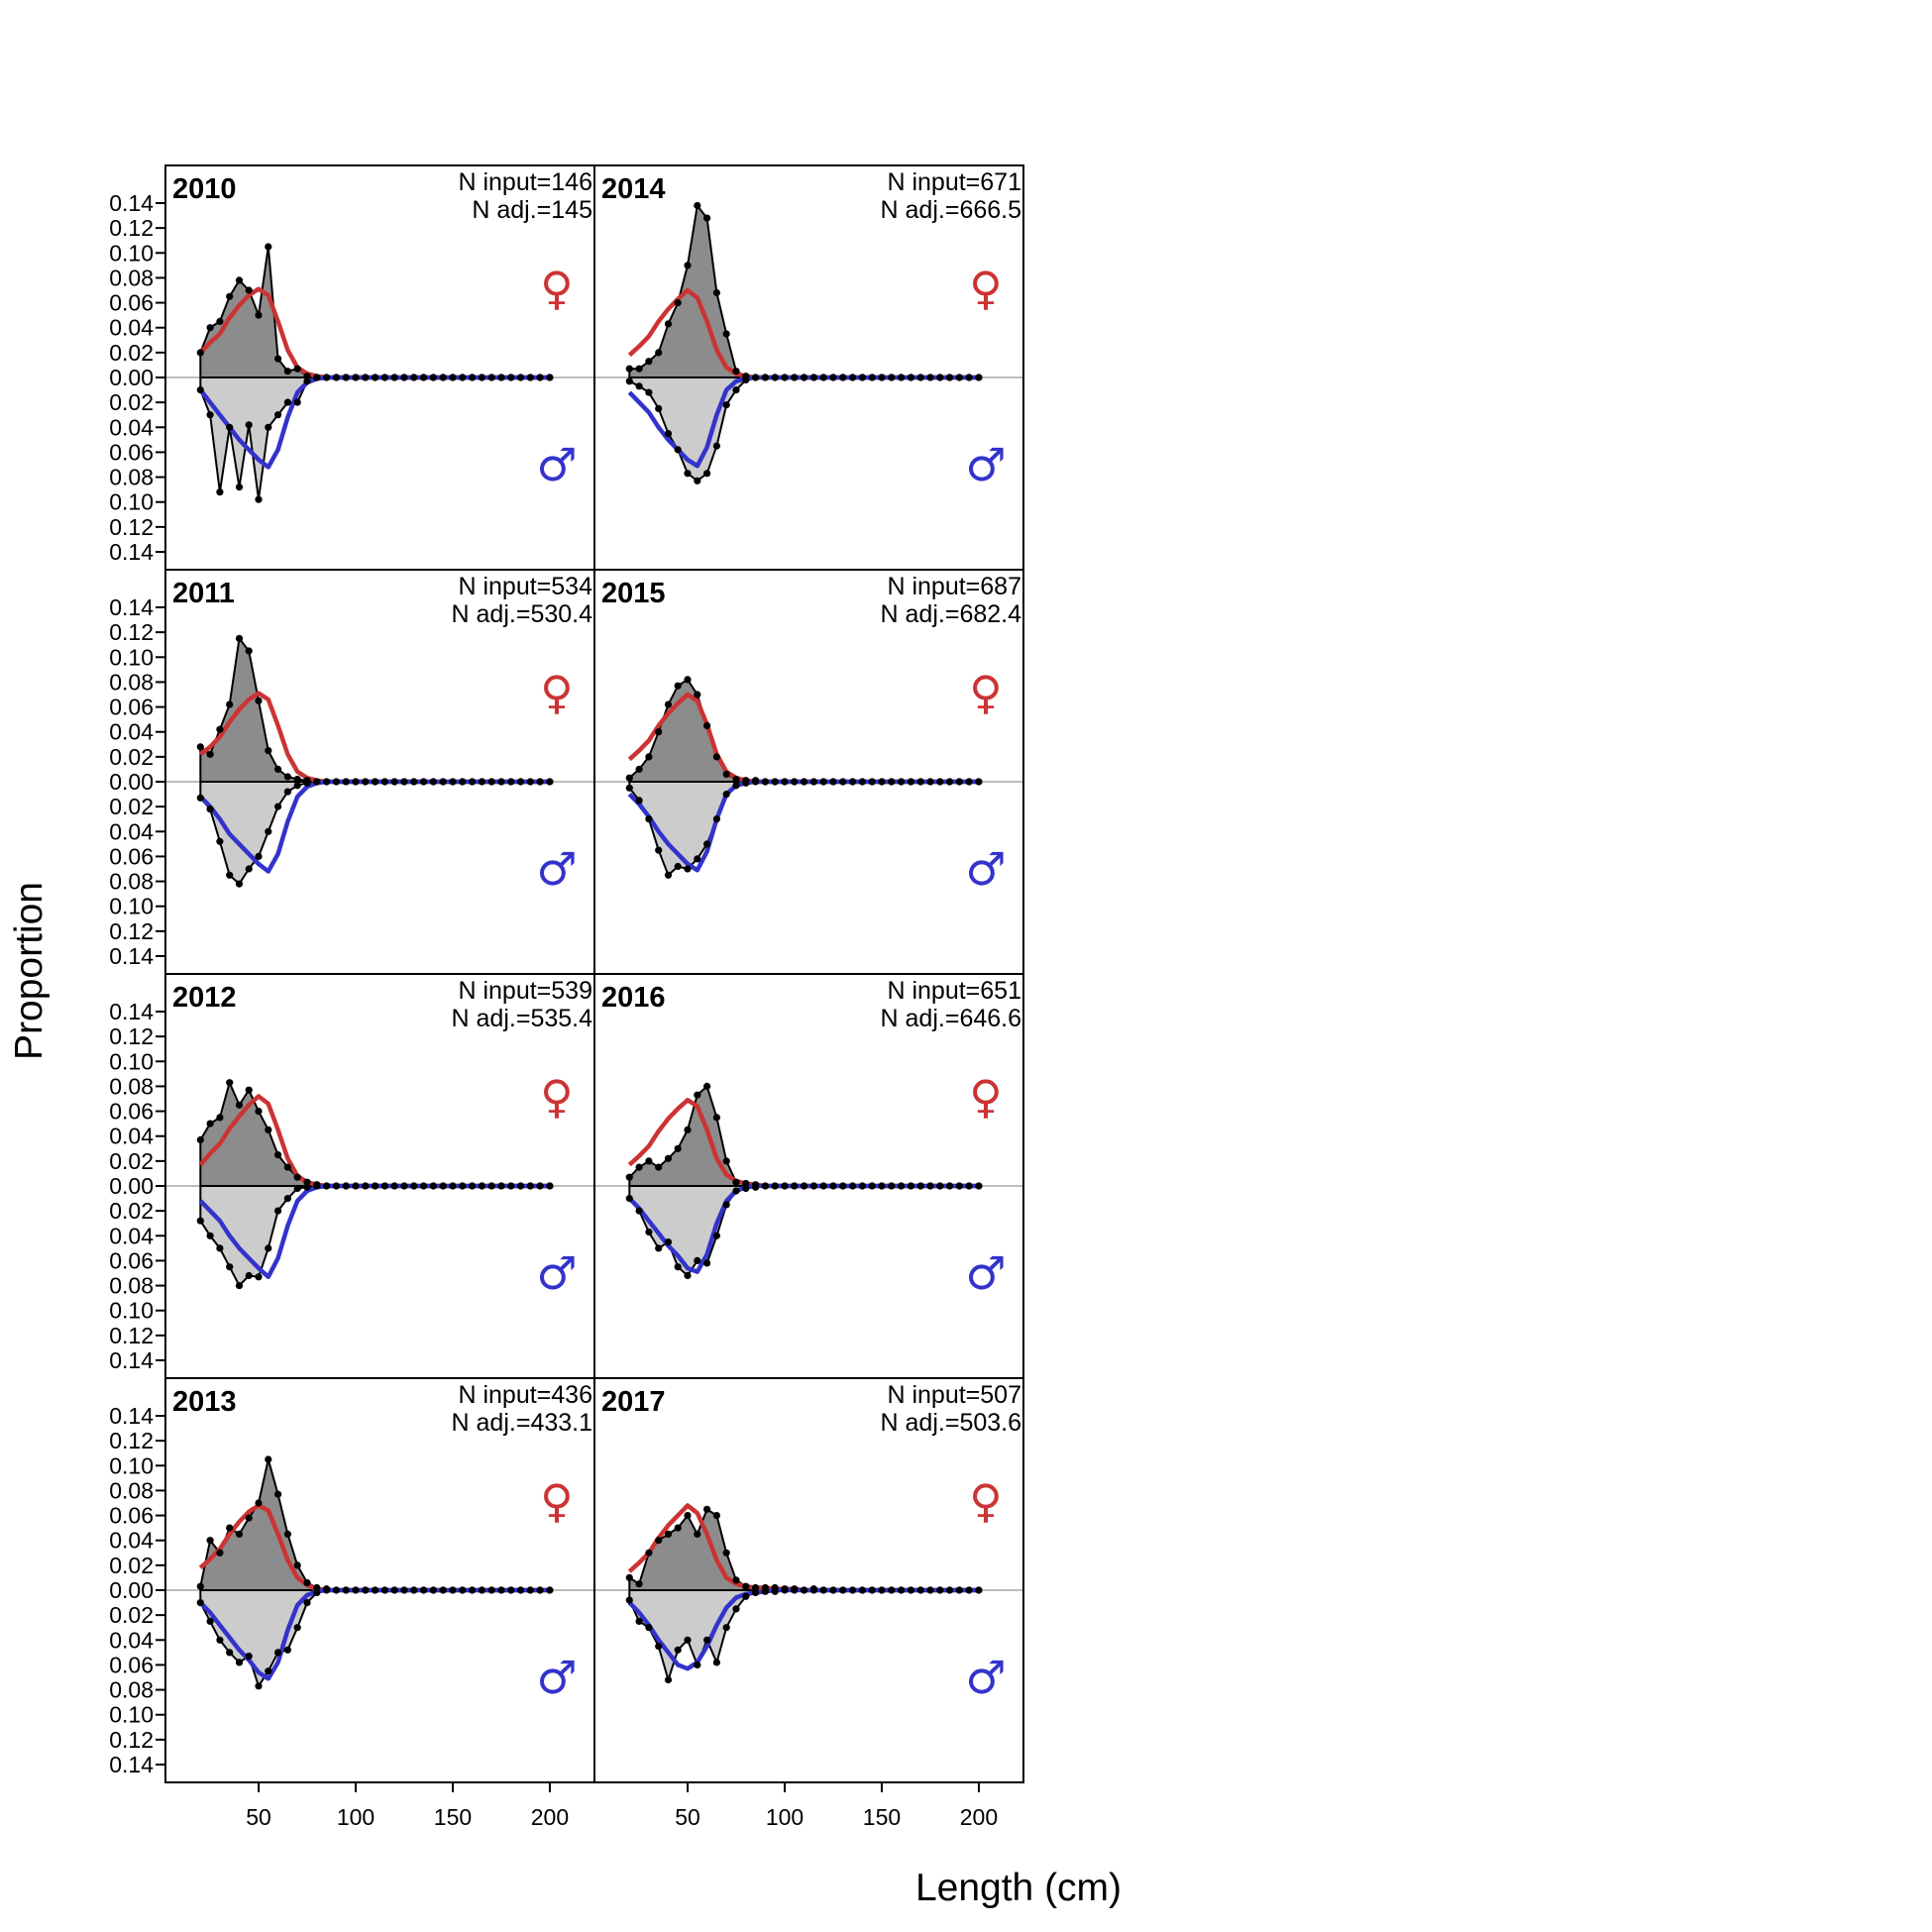 The height and width of the screenshot is (1932, 1932). I want to click on n-input-label: N input=507, so click(954, 1395).